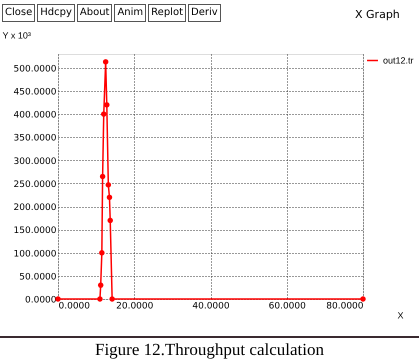  What do you see at coordinates (167, 13) in the screenshot?
I see `text: Replot` at bounding box center [167, 13].